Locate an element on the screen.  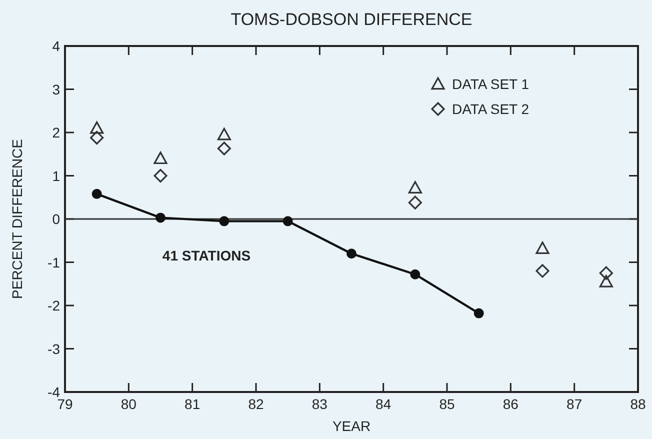
x-tick-label: 81 is located at coordinates (192, 404).